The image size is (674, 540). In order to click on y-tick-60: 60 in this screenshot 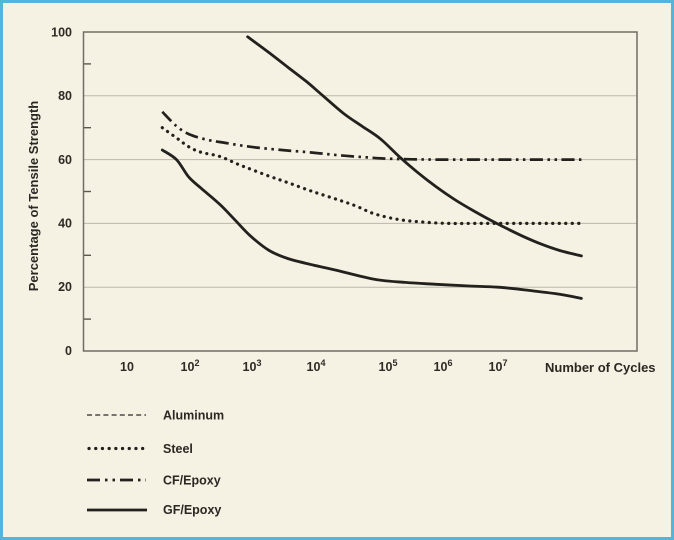, I will do `click(65, 160)`.